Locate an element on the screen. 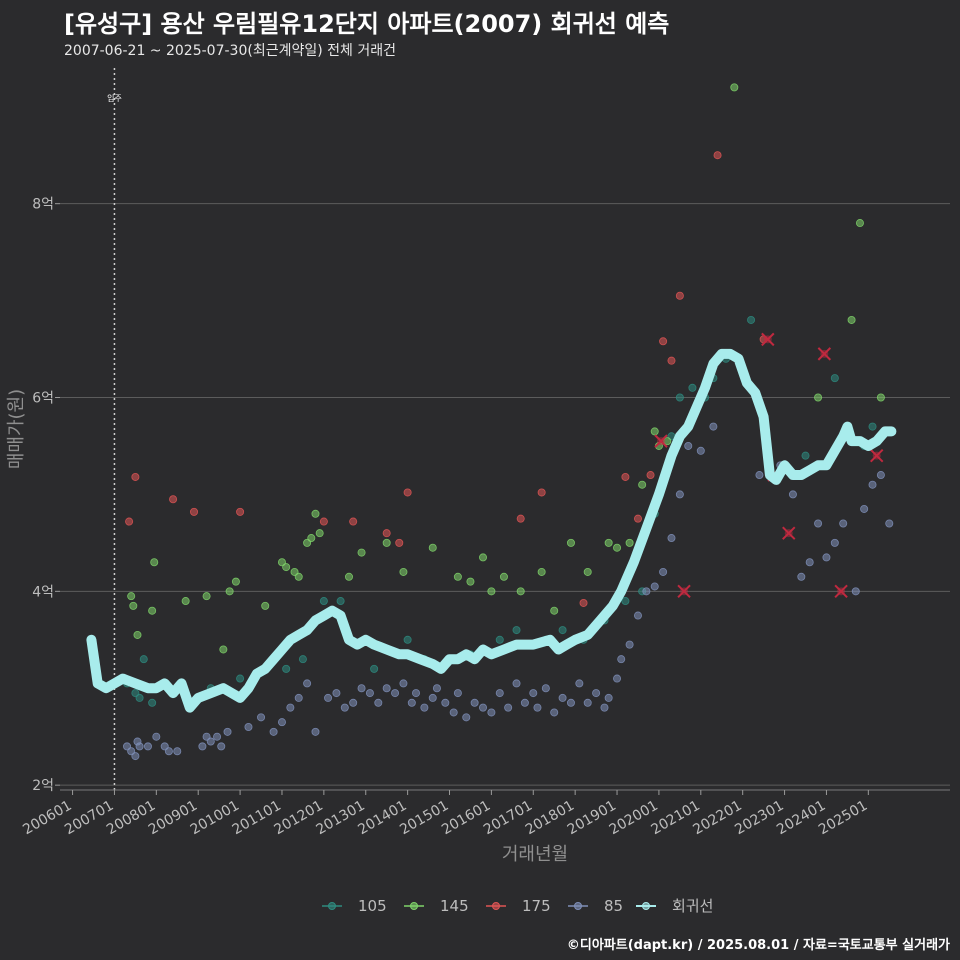 This screenshot has width=960, height=960. chart-subtitle: 2007-06-21 ~ 2025-07-30(최근계약일) 전체 거래건 is located at coordinates (230, 51).